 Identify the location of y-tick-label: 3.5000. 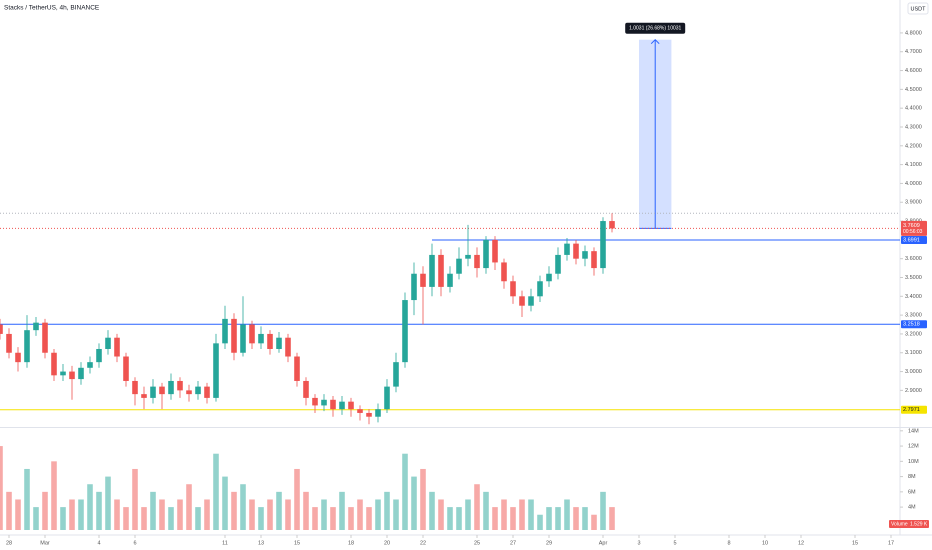
(913, 278).